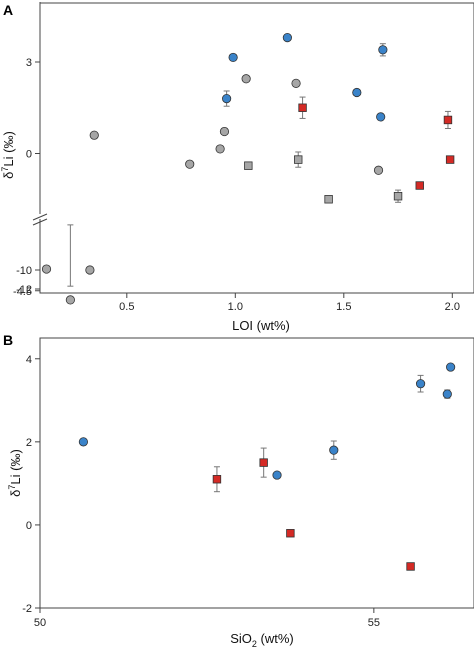  Describe the element at coordinates (261, 325) in the screenshot. I see `panel-a-x-axis-title: LOI (wt%)` at that location.